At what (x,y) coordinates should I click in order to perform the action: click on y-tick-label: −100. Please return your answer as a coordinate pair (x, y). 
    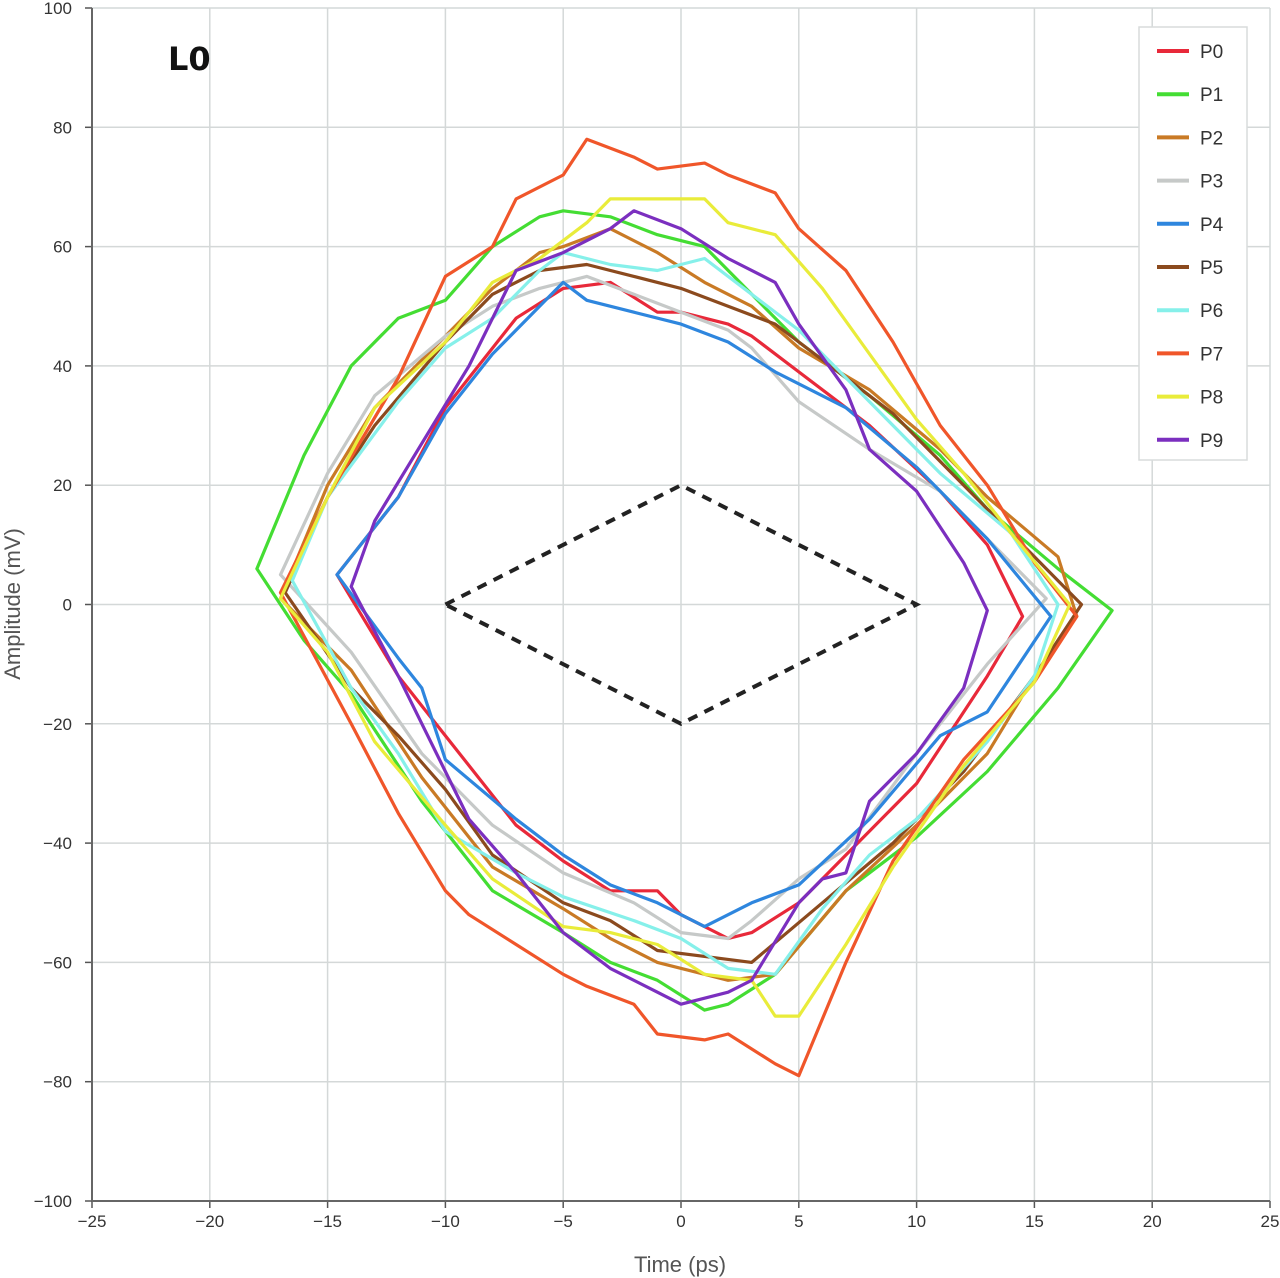
    Looking at the image, I should click on (53, 1201).